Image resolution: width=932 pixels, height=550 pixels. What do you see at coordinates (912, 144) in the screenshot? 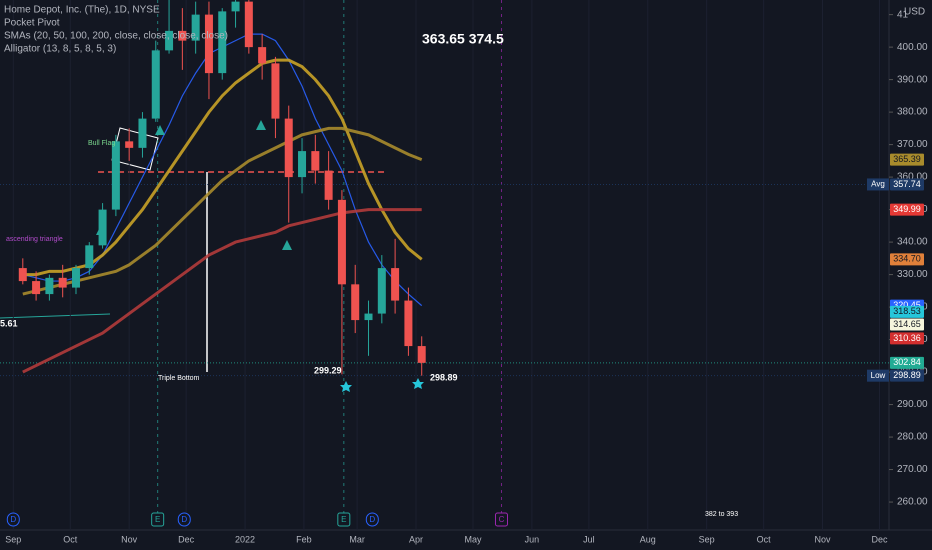
I see `y-tick-label: 370.00` at bounding box center [912, 144].